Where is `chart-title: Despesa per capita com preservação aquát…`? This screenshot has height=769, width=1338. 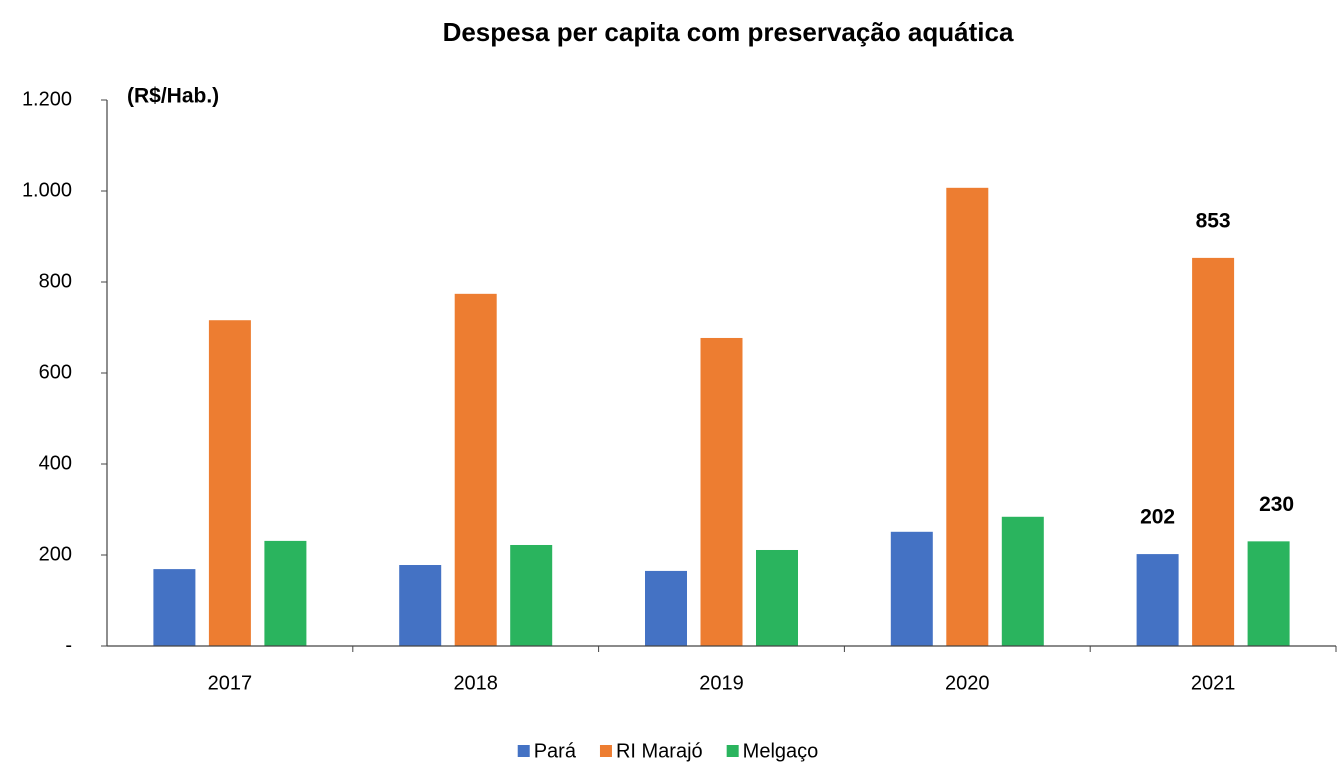
chart-title: Despesa per capita com preservação aquát… is located at coordinates (728, 32).